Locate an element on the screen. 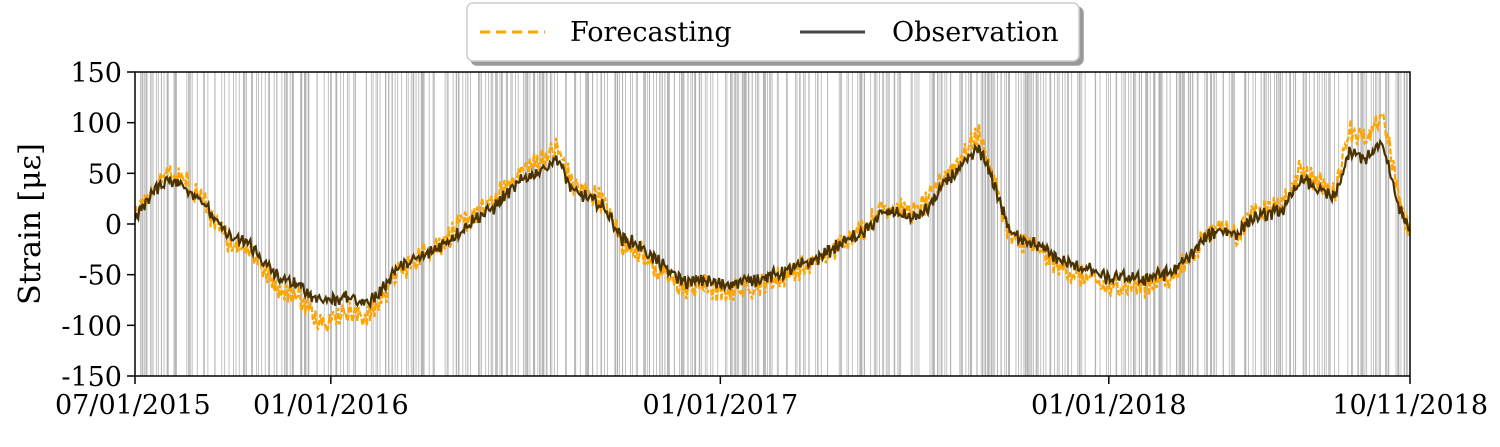 This screenshot has height=447, width=1500. x-tick-label: 01/01/2016 is located at coordinates (331, 405).